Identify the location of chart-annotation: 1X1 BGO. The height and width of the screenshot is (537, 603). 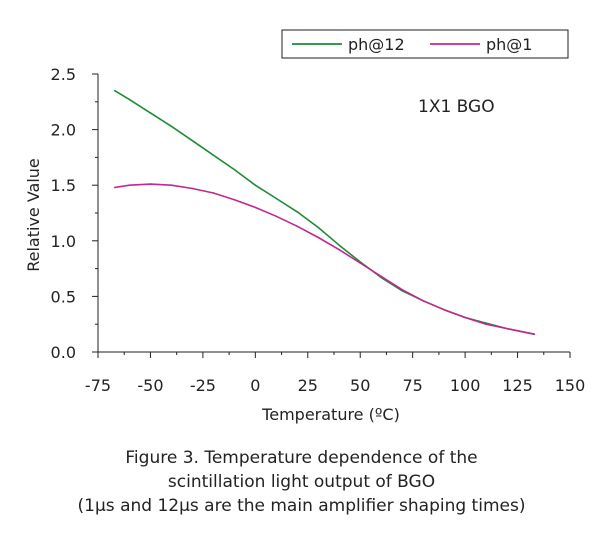
(456, 107).